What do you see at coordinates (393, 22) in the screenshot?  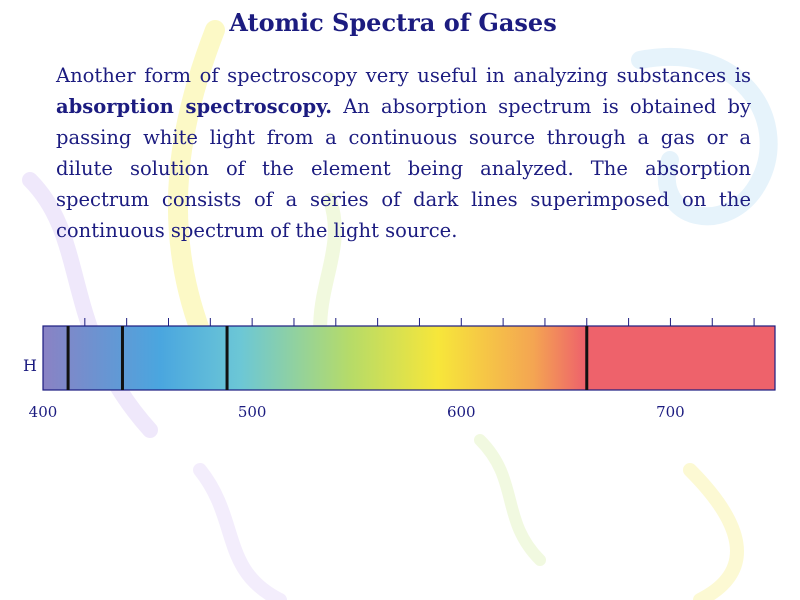 I see `slide-title: Atomic Spectra of Gases` at bounding box center [393, 22].